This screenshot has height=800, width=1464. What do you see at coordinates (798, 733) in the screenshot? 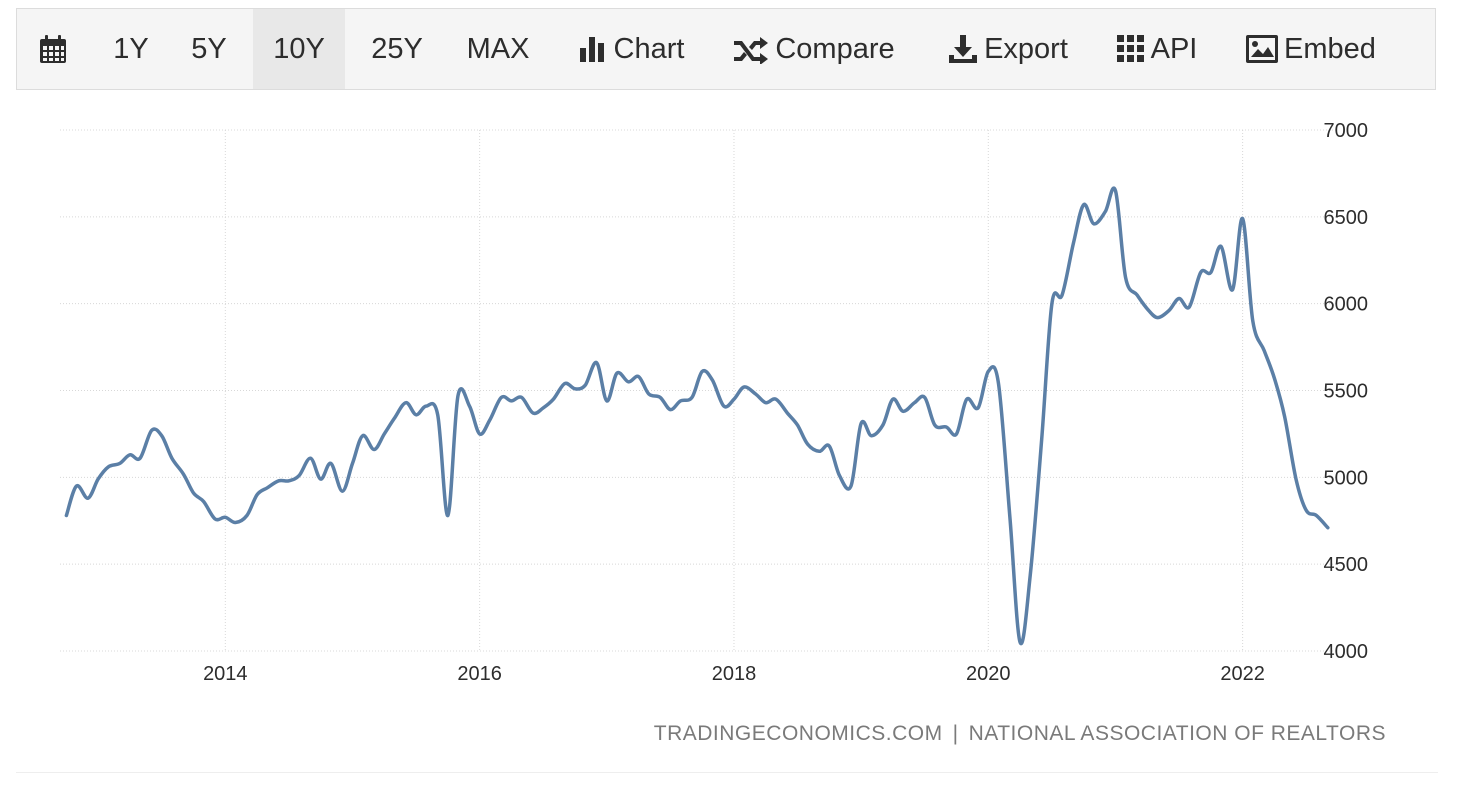
I see `source-site-link: TRADINGECONOMICS.COM` at bounding box center [798, 733].